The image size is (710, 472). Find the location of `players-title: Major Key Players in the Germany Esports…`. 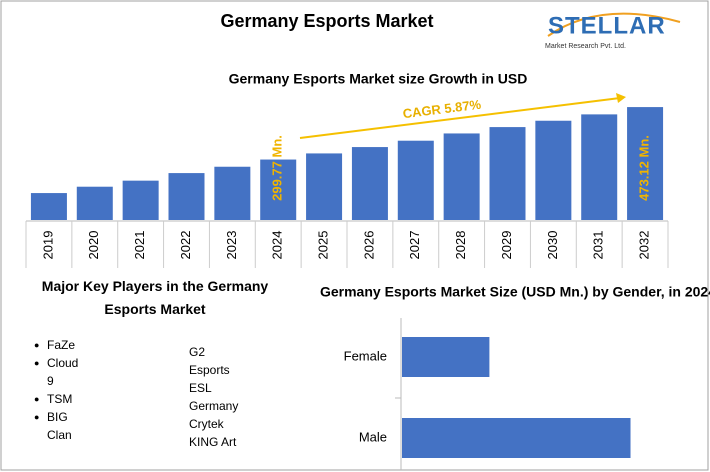

players-title: Major Key Players in the Germany Esports… is located at coordinates (155, 297).